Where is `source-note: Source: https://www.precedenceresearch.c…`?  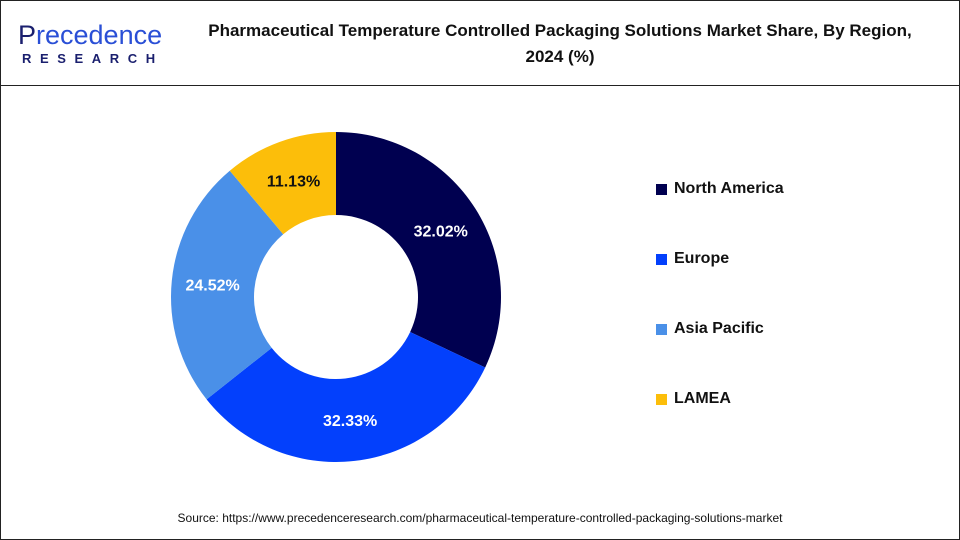
source-note: Source: https://www.precedenceresearch.c… is located at coordinates (480, 518).